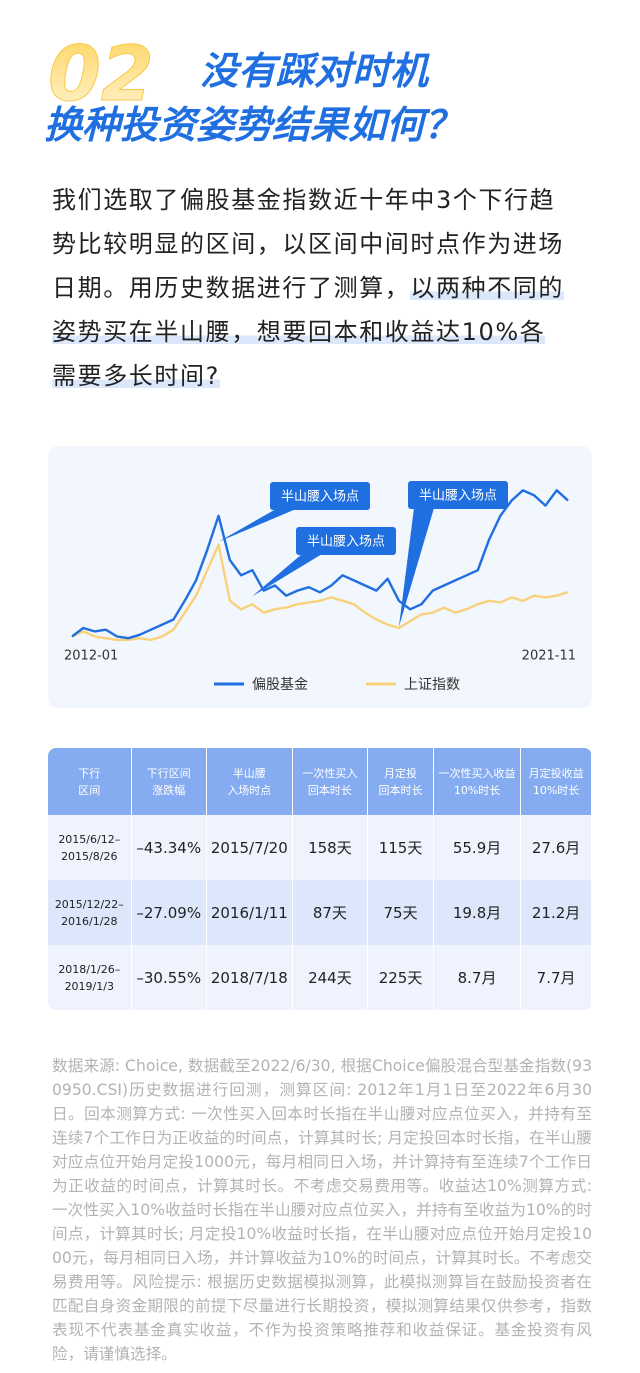  Describe the element at coordinates (249, 847) in the screenshot. I see `table-cell: 2015/7/20` at that location.